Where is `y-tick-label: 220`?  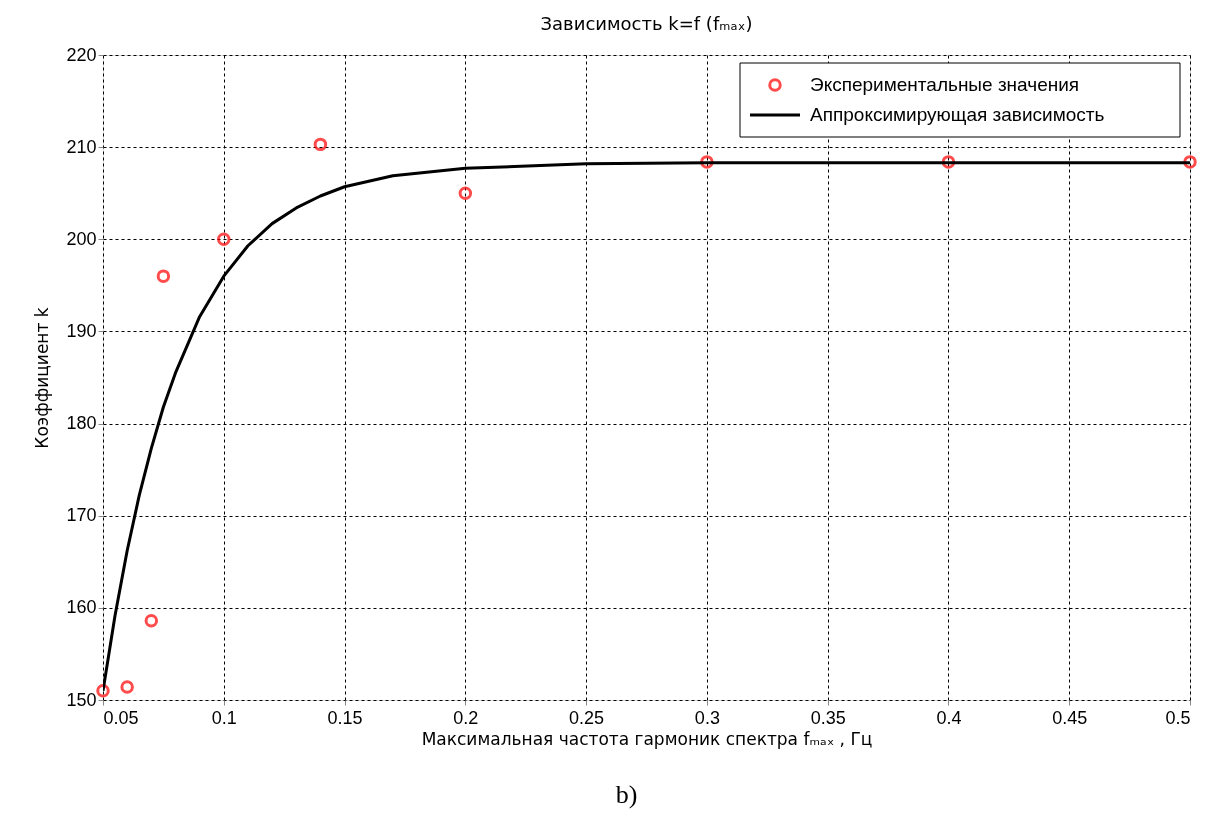
y-tick-label: 220 is located at coordinates (81, 54).